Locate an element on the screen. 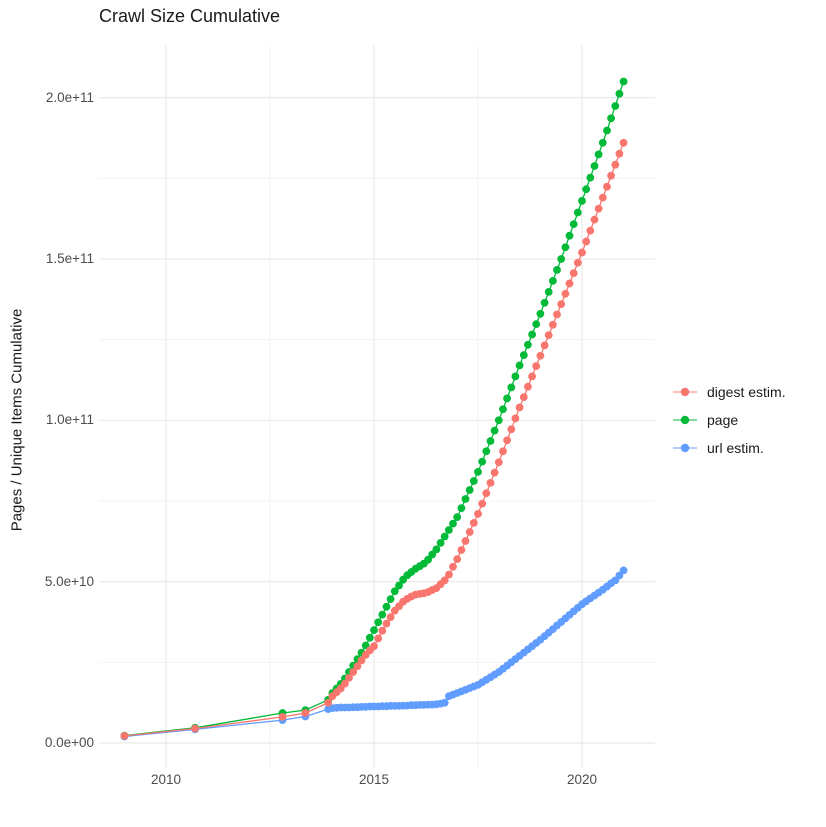 The image size is (826, 827). y-tick-label: 5.0e+10 is located at coordinates (69, 581).